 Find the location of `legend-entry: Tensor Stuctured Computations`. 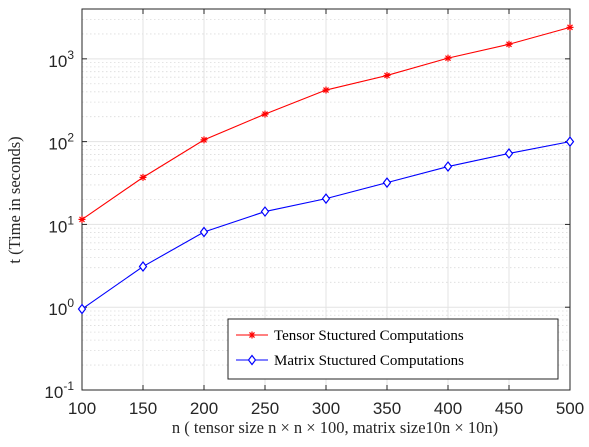

legend-entry: Tensor Stuctured Computations is located at coordinates (350, 336).